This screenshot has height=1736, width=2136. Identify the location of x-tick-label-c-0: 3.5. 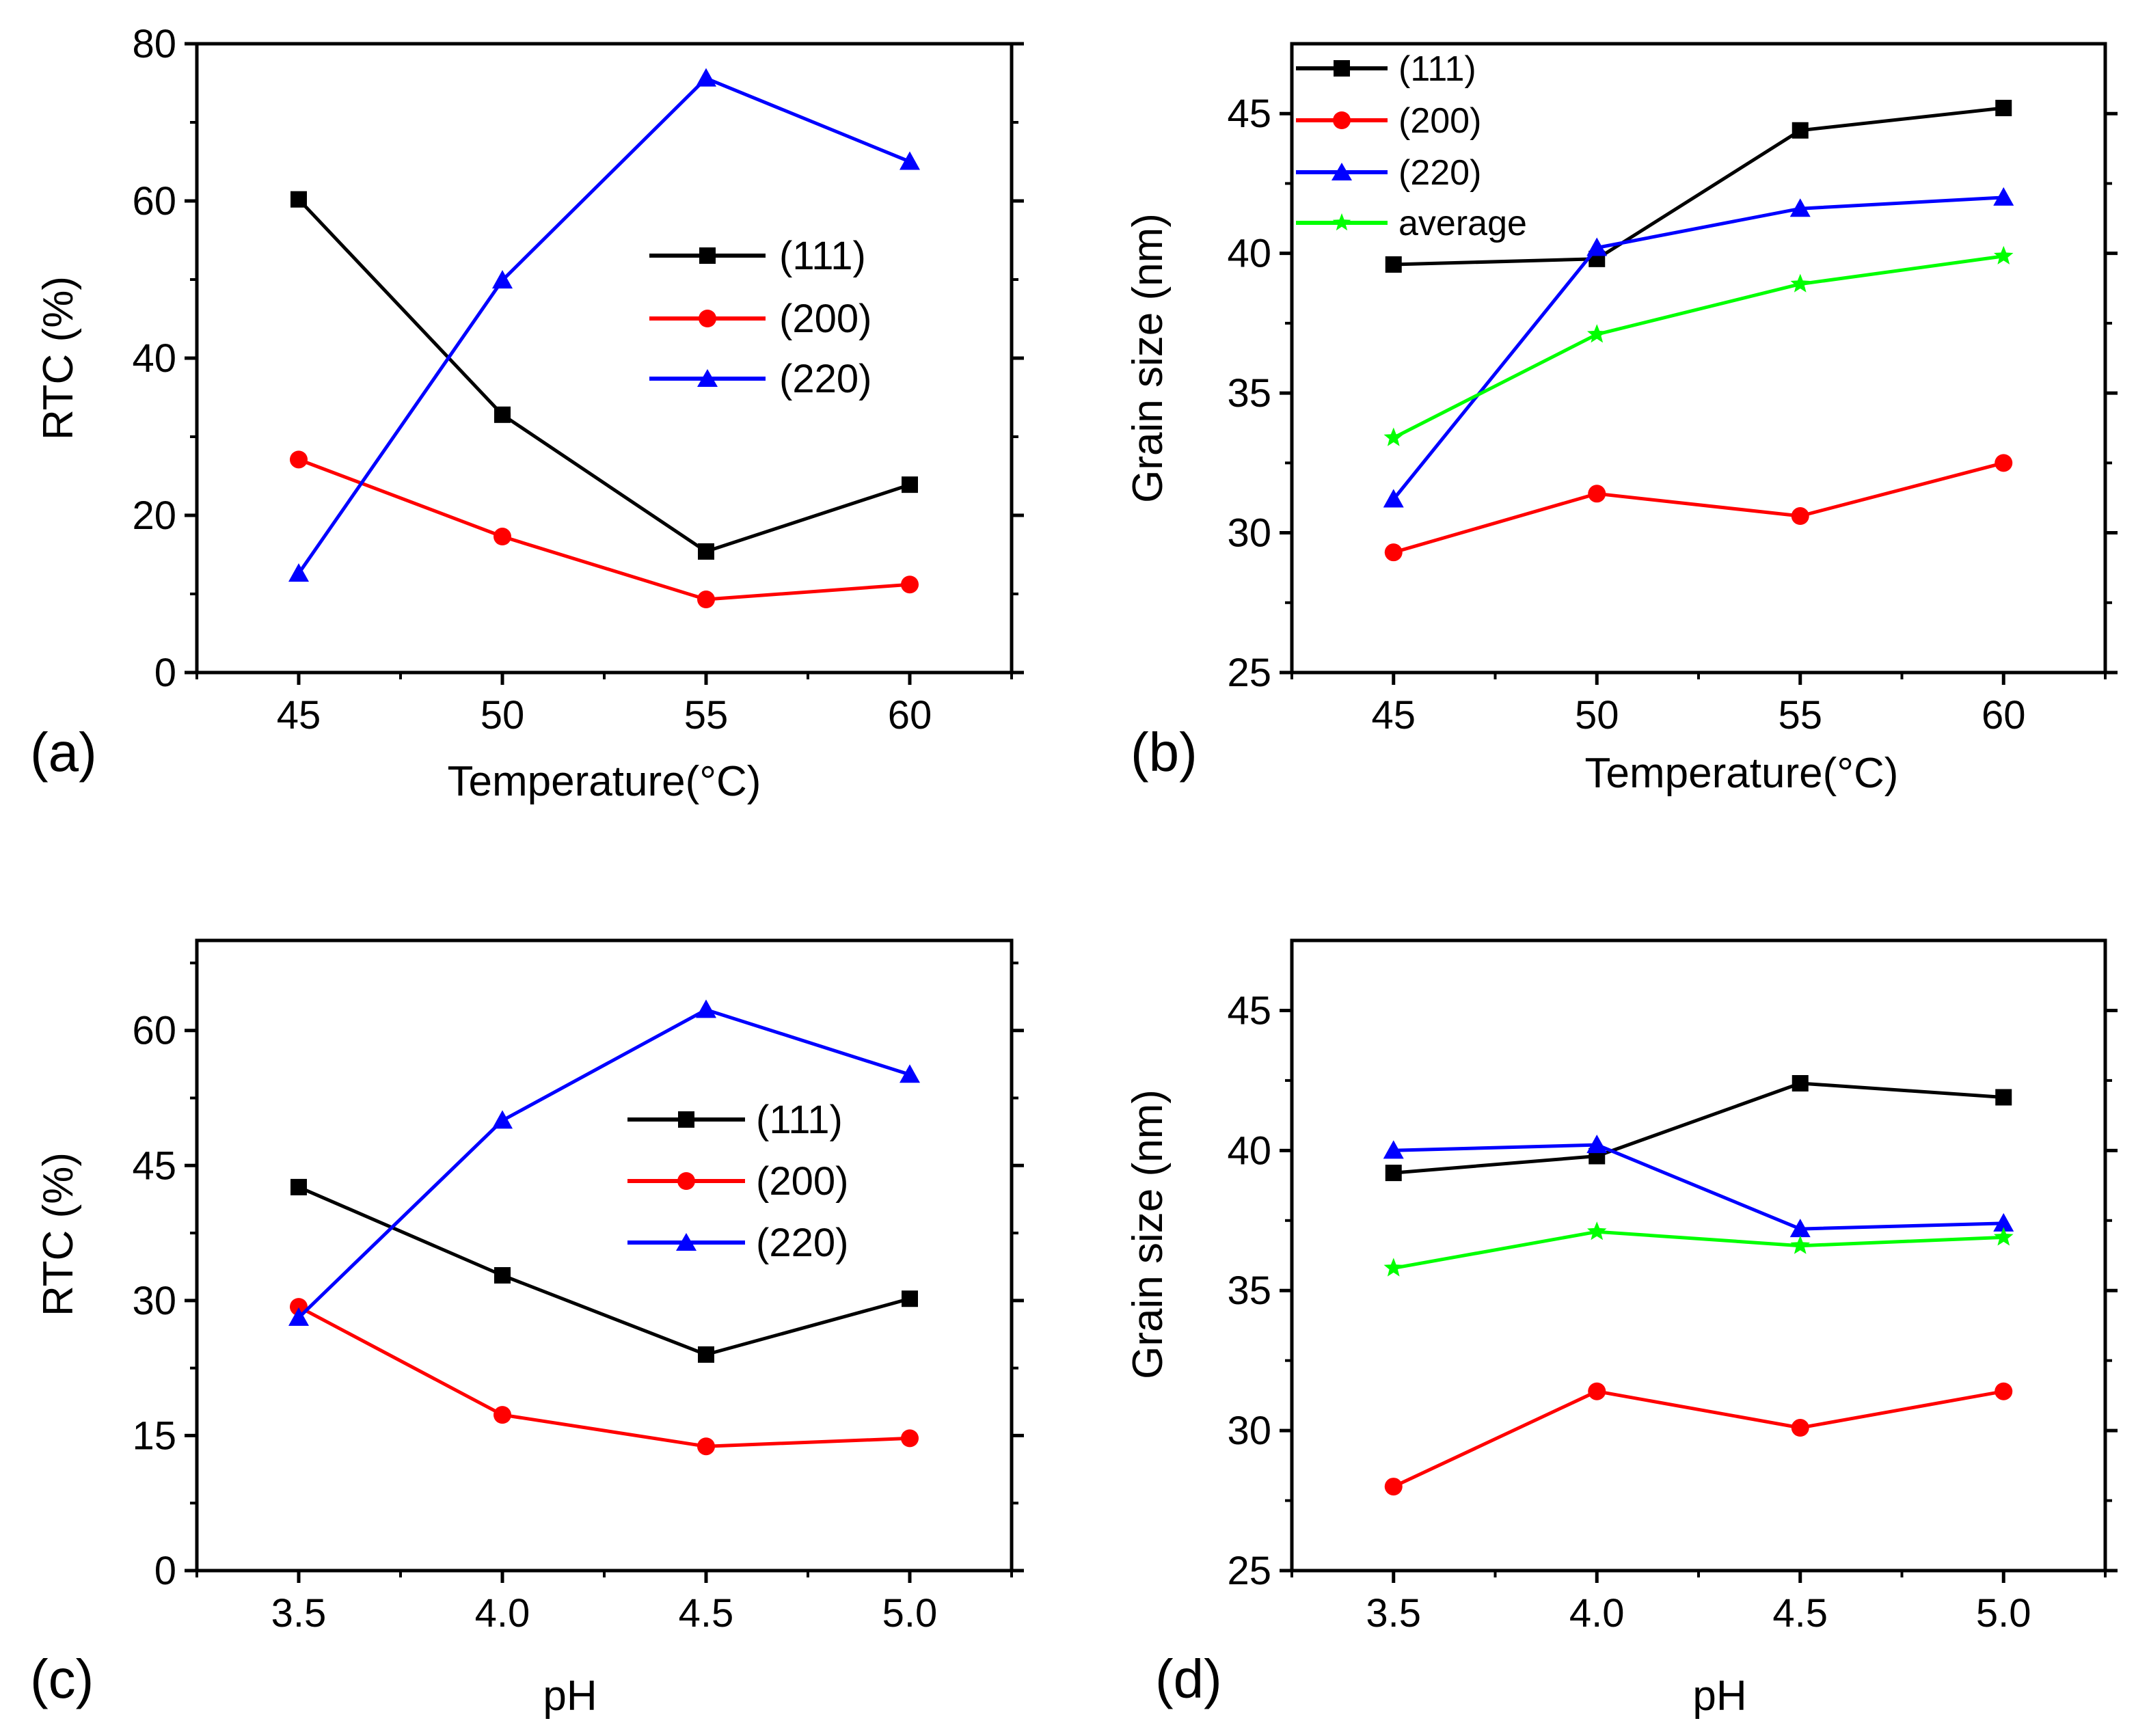
(299, 1613).